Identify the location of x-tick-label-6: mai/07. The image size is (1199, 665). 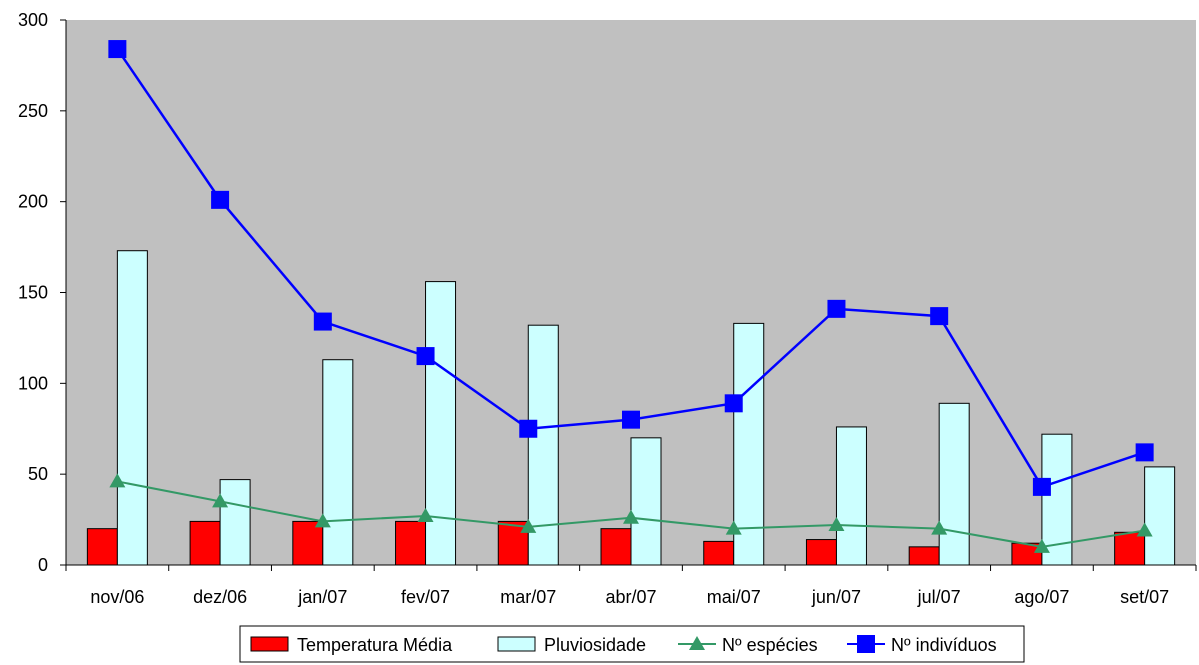
(734, 597).